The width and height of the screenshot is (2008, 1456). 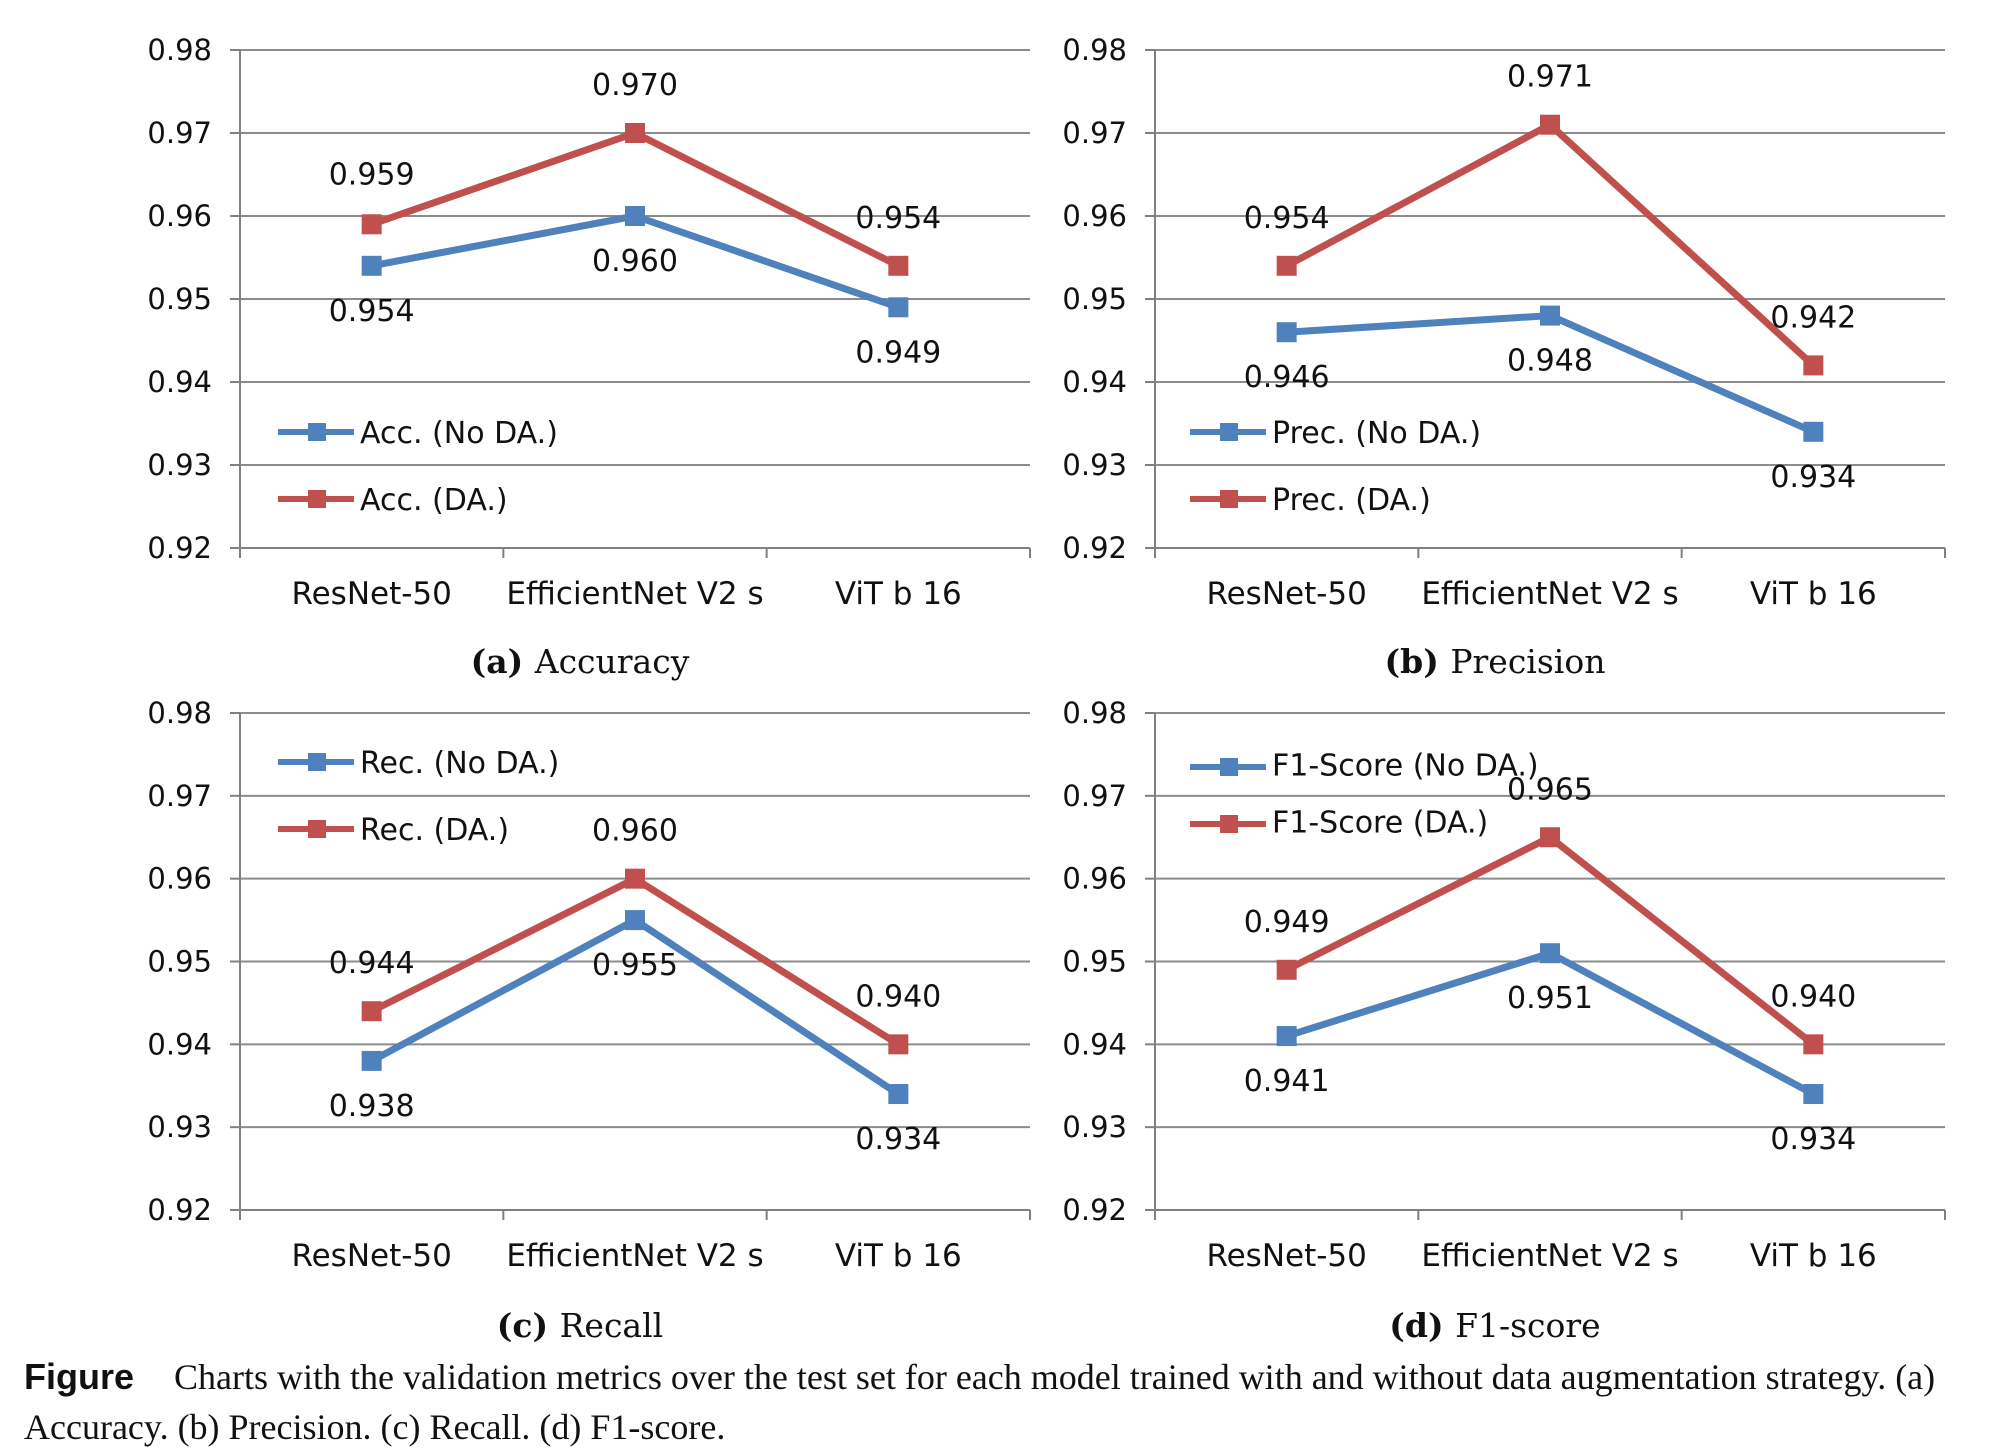 I want to click on legend-label: Rec. (DA.), so click(x=434, y=830).